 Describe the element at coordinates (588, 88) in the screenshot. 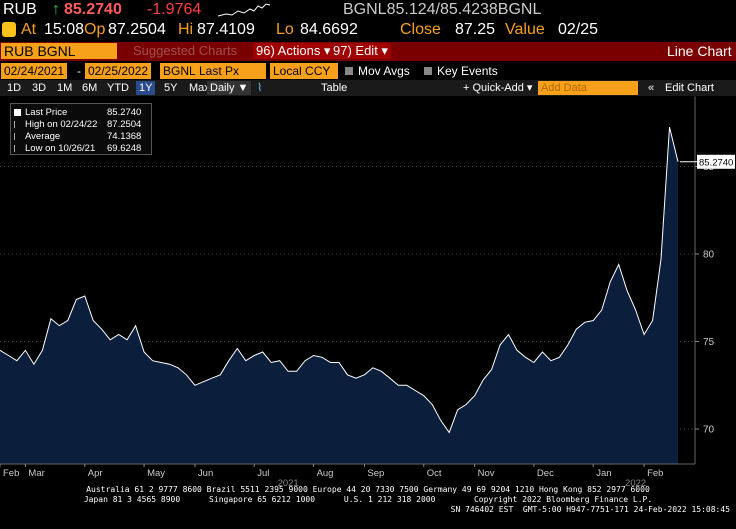

I see `add-data: Add Data` at that location.